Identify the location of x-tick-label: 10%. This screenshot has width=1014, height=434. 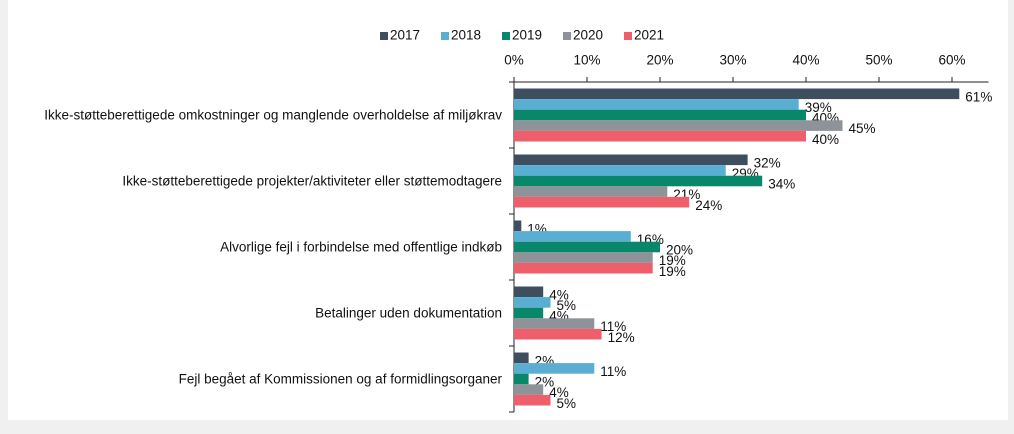
(586, 60).